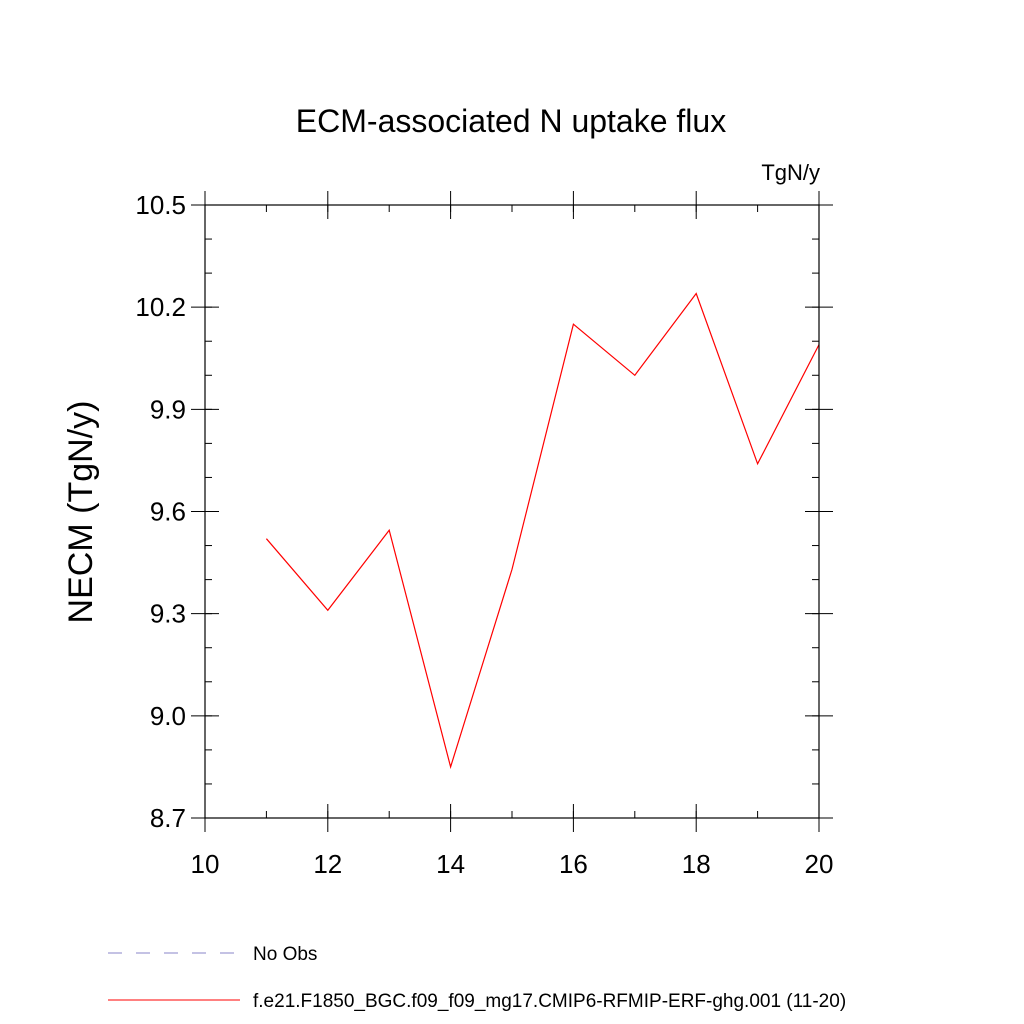 The height and width of the screenshot is (1024, 1024). I want to click on y-tick-label: 9.3, so click(168, 614).